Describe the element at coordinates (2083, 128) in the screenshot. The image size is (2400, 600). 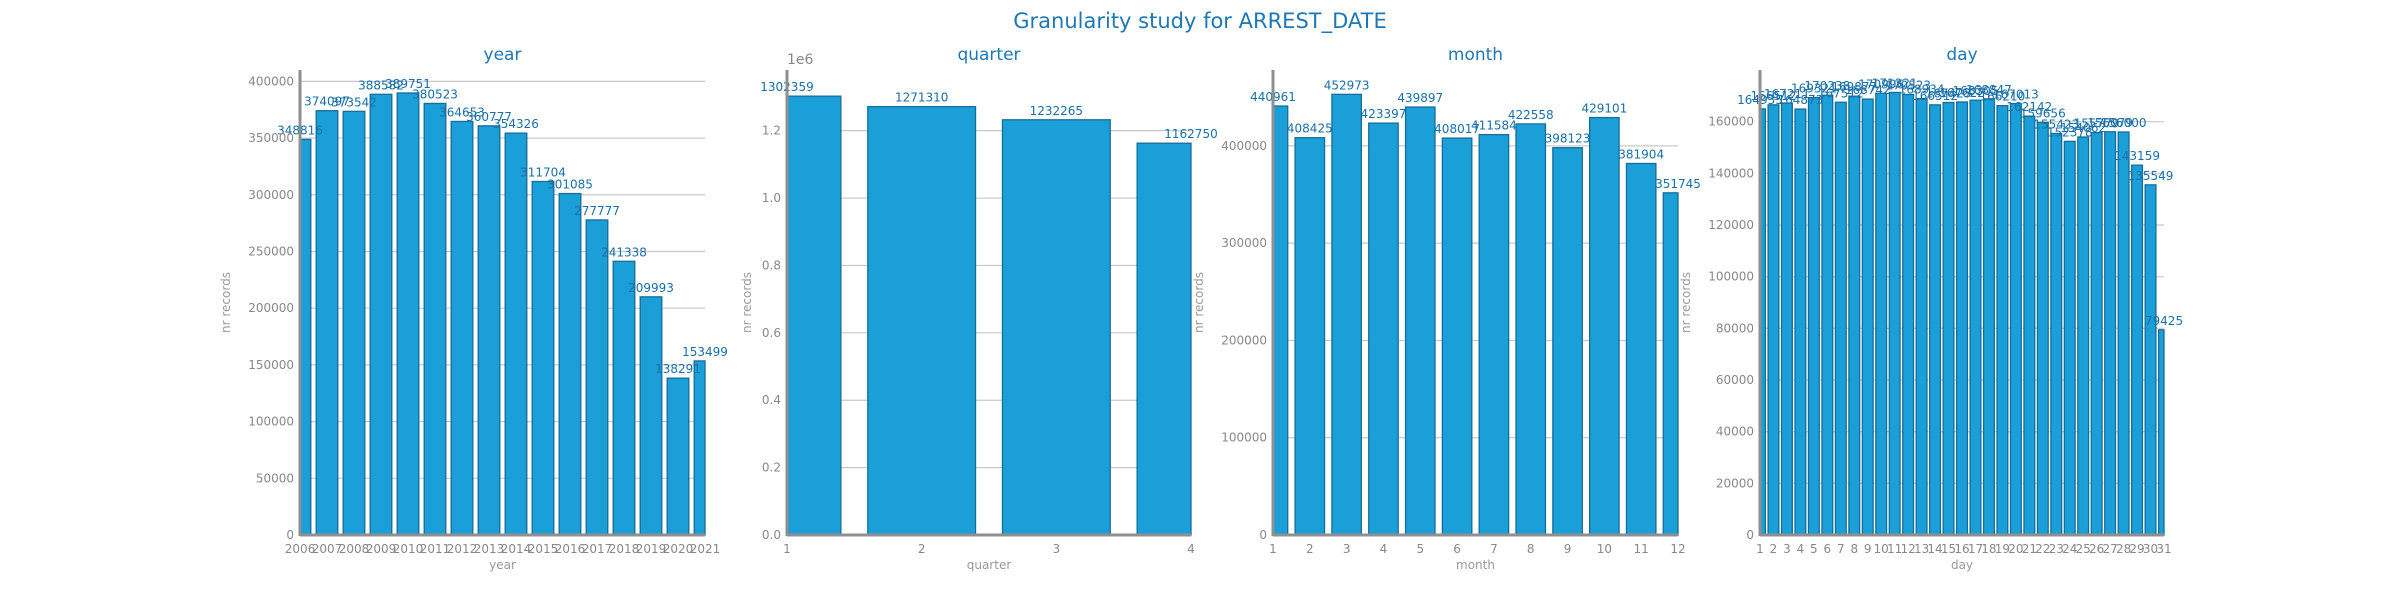
I see `data-label: 154062` at that location.